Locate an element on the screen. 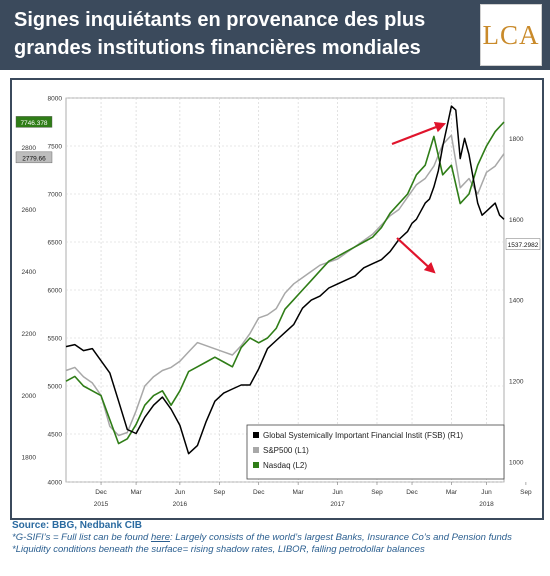 The width and height of the screenshot is (550, 576). fsb-tick-label: 1200 is located at coordinates (516, 381).